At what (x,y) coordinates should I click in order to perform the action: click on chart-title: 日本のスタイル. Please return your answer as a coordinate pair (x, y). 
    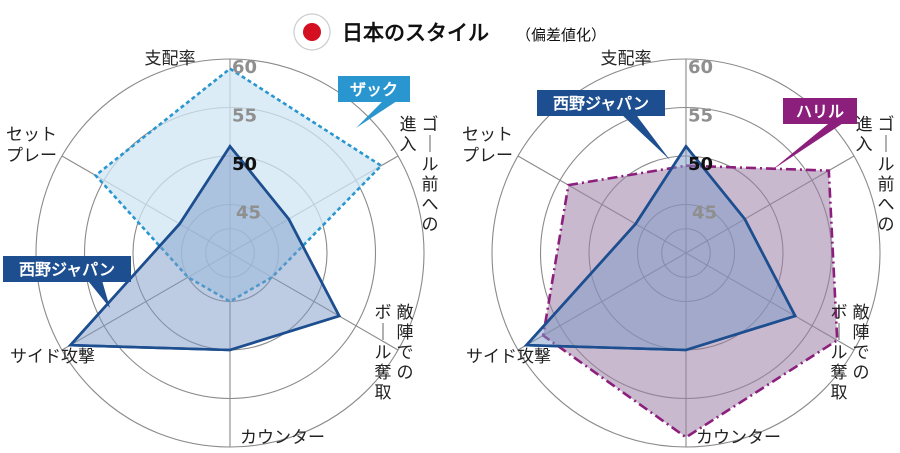
    Looking at the image, I should click on (415, 33).